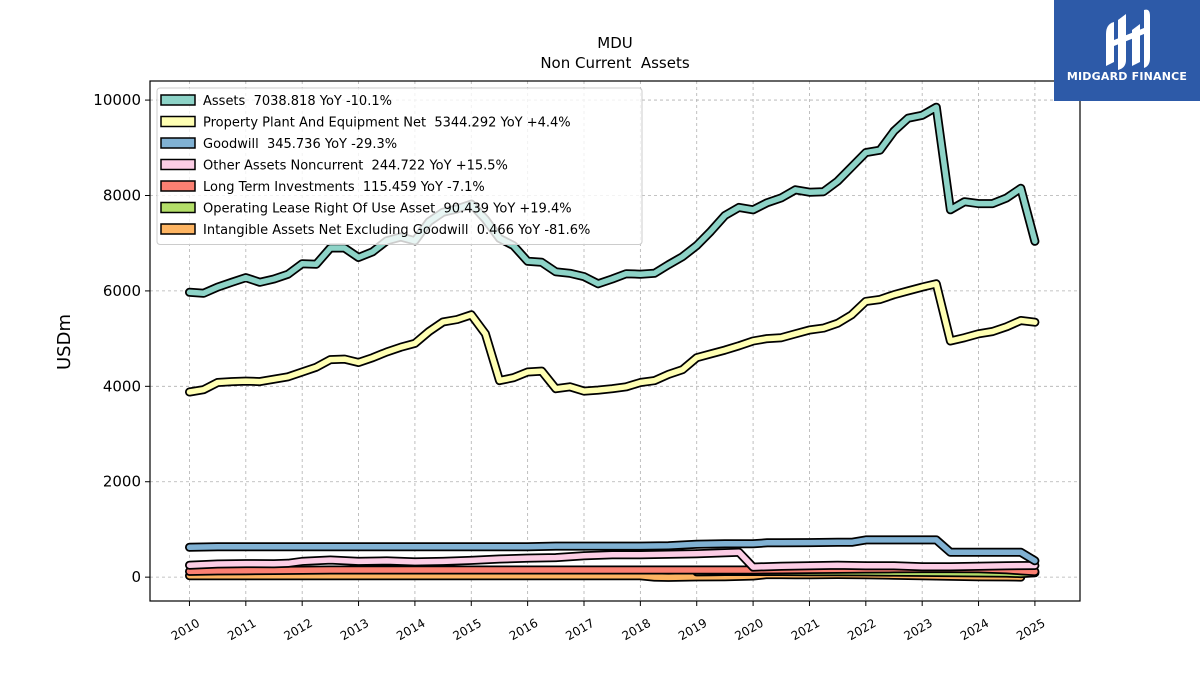 Image resolution: width=1200 pixels, height=675 pixels. What do you see at coordinates (122, 195) in the screenshot?
I see `y-tick-label: 8000` at bounding box center [122, 195].